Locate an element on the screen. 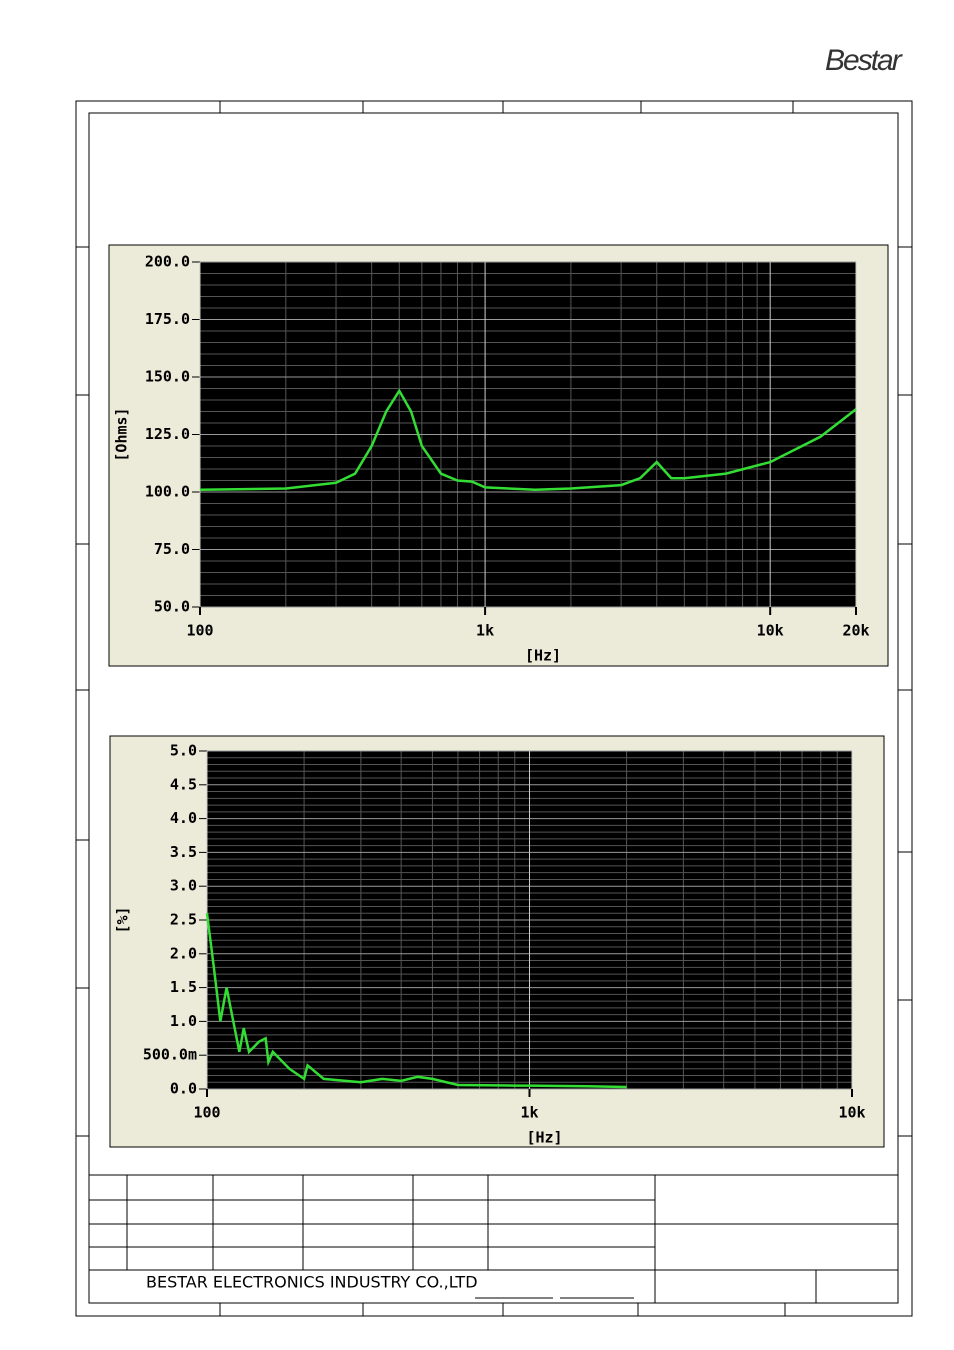 The image size is (954, 1350). y-tick-label: 200.0 is located at coordinates (167, 262).